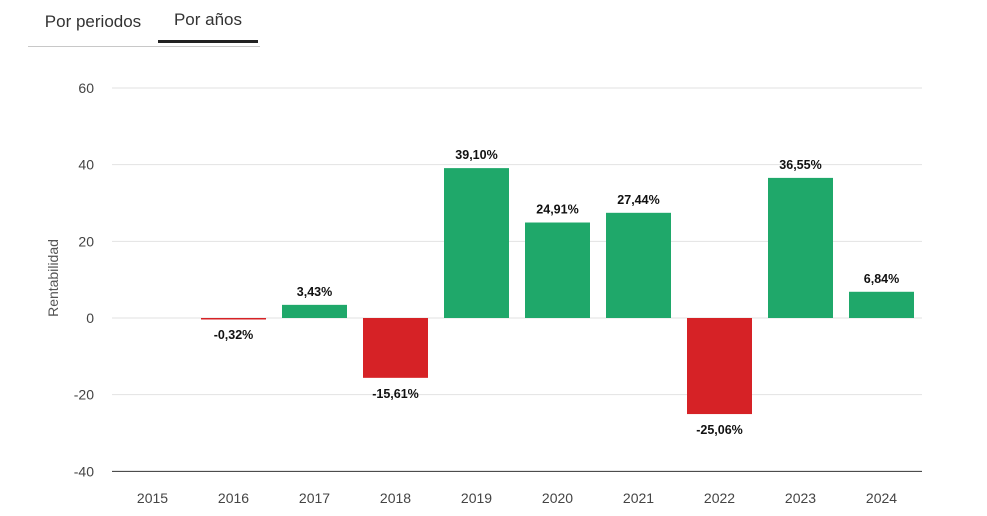 Image resolution: width=987 pixels, height=516 pixels. I want to click on data-label-2019: 39,10%, so click(476, 155).